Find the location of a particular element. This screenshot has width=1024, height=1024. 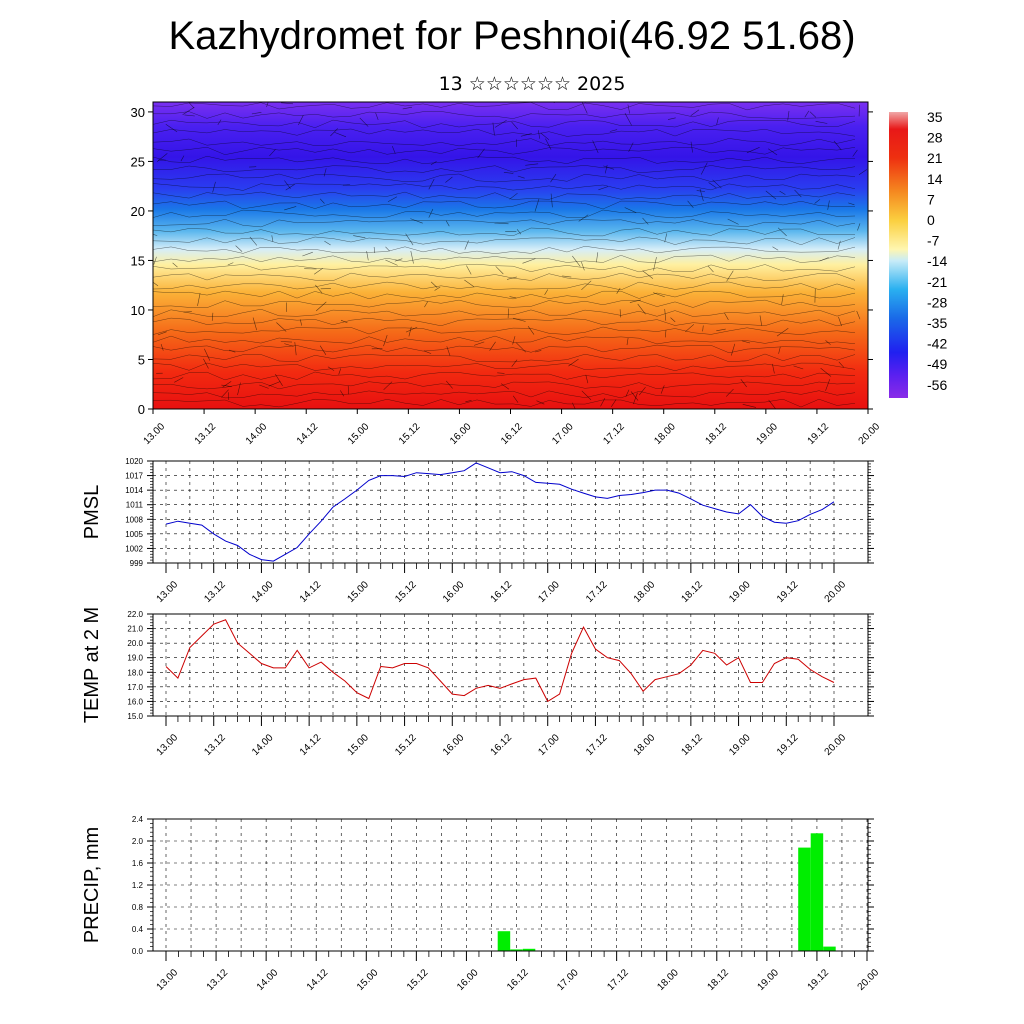

x-tick-label: 14.00 is located at coordinates (268, 980).